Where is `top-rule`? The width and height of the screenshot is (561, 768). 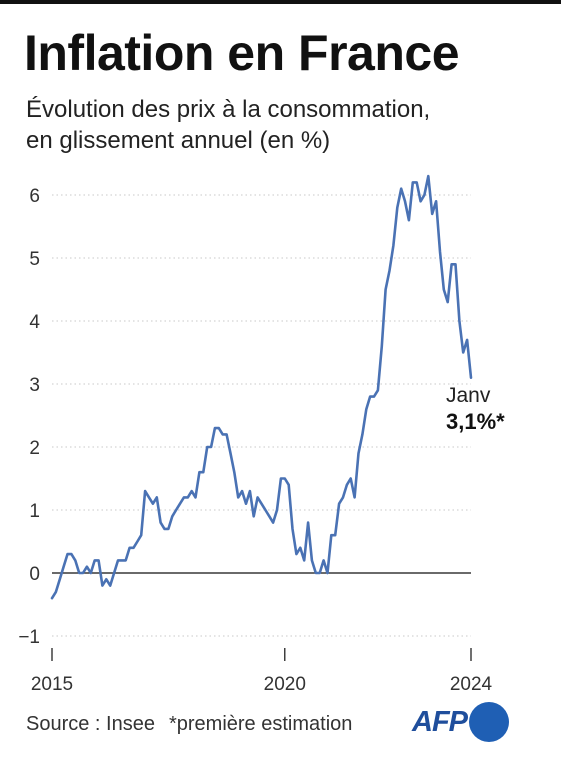 top-rule is located at coordinates (280, 2).